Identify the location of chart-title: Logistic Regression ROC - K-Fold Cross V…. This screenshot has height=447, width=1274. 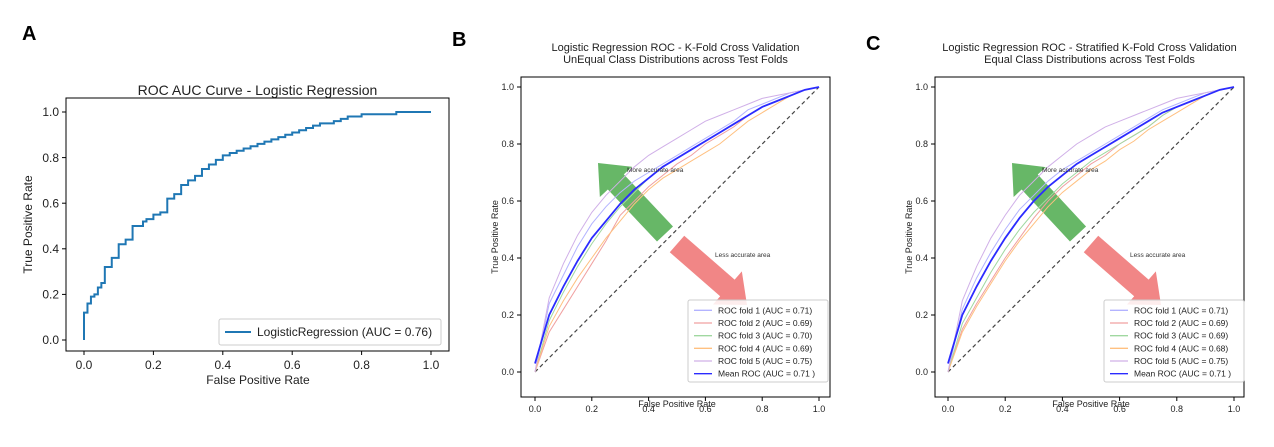
(676, 48).